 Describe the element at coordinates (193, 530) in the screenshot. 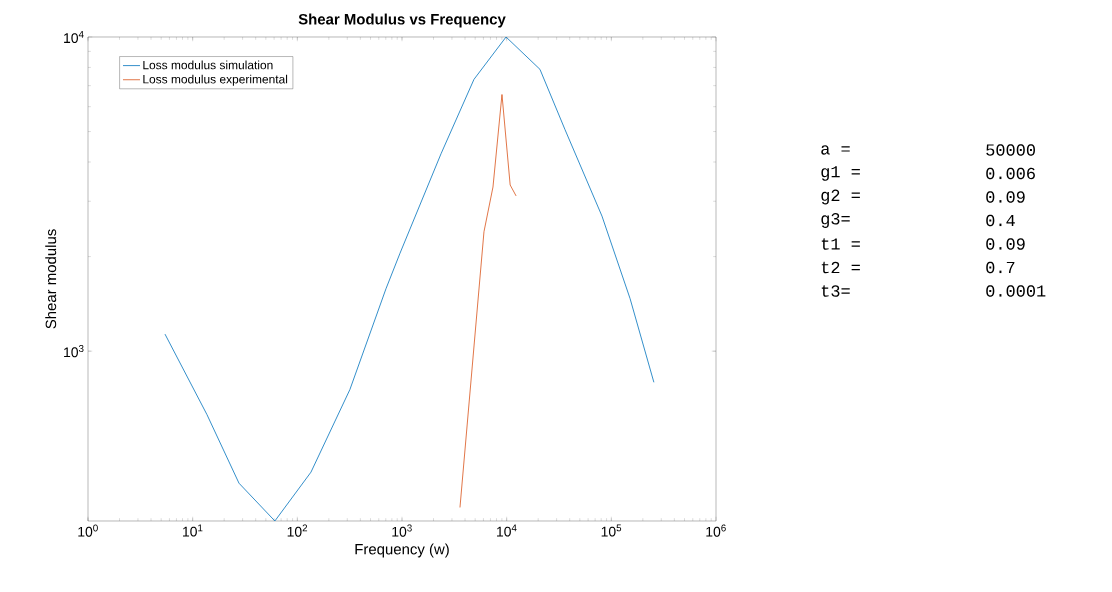

I see `x-tick-label: 10$^{1}$` at that location.